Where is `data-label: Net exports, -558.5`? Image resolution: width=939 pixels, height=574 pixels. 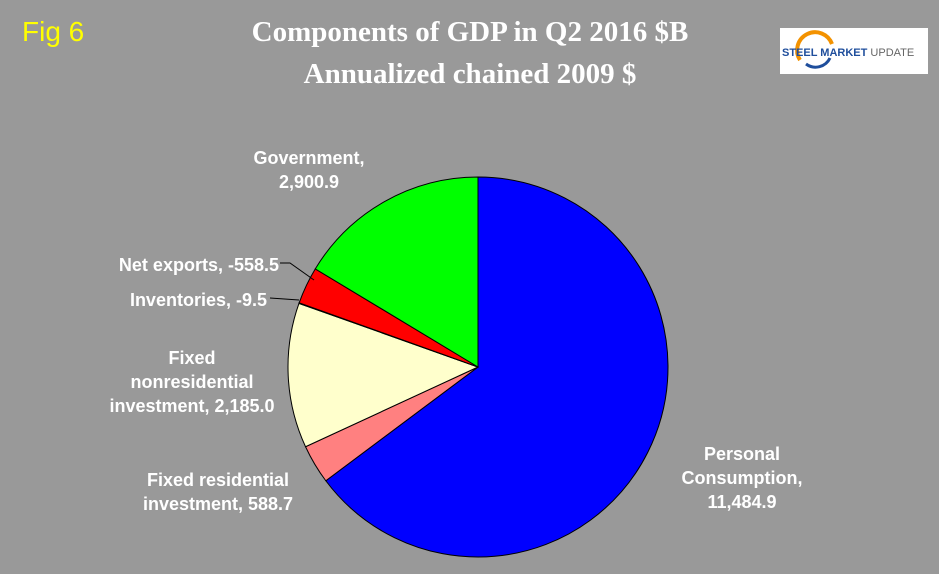 data-label: Net exports, -558.5 is located at coordinates (198, 265).